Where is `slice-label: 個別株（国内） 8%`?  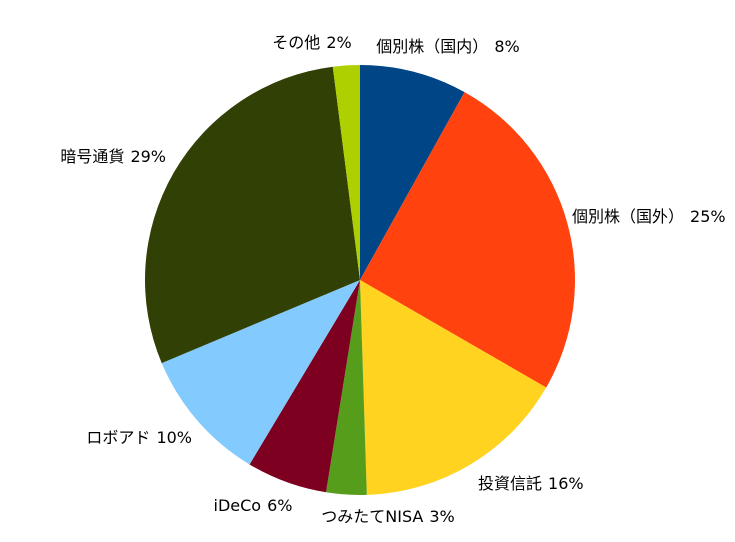 slice-label: 個別株（国内） 8% is located at coordinates (447, 46).